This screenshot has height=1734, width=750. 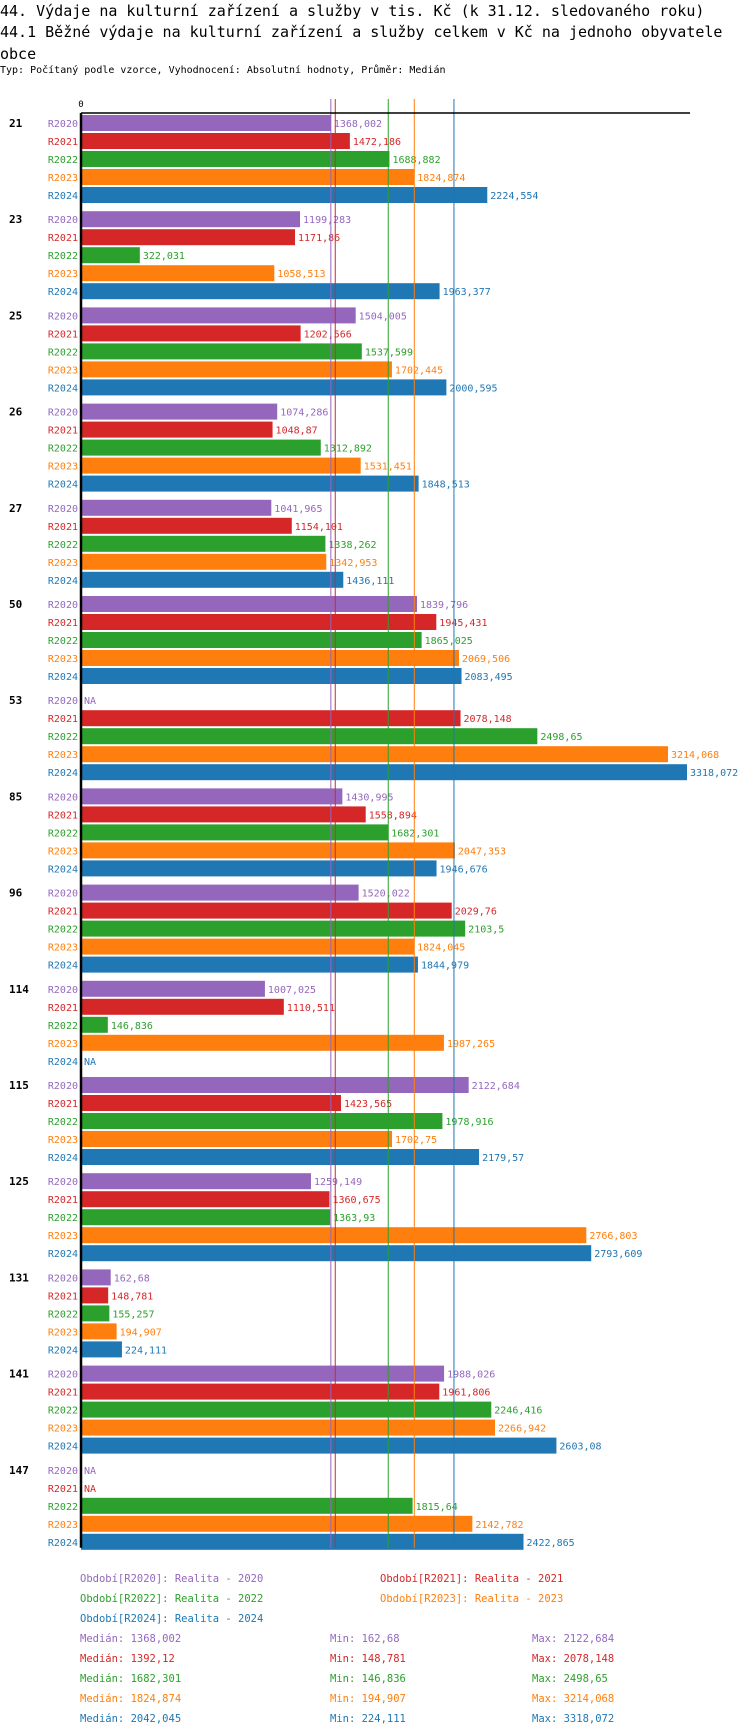 What do you see at coordinates (358, 124) in the screenshot?
I see `data-label: 1368,002` at bounding box center [358, 124].